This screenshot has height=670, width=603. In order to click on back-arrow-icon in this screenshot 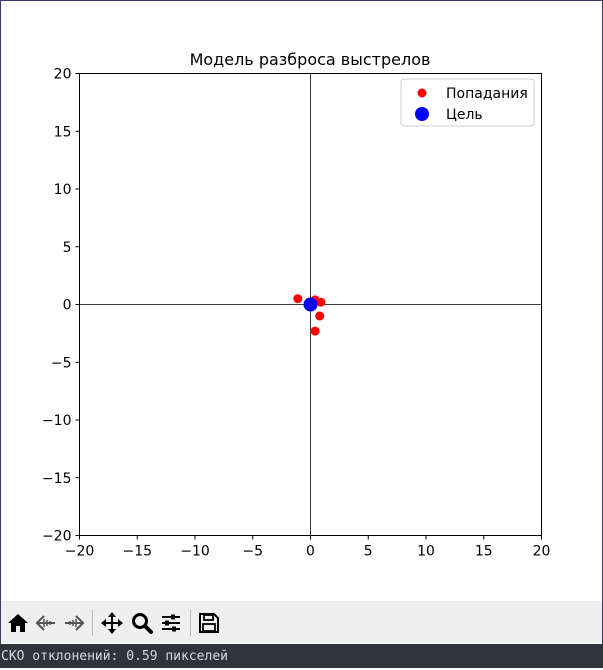, I will do `click(45, 623)`.